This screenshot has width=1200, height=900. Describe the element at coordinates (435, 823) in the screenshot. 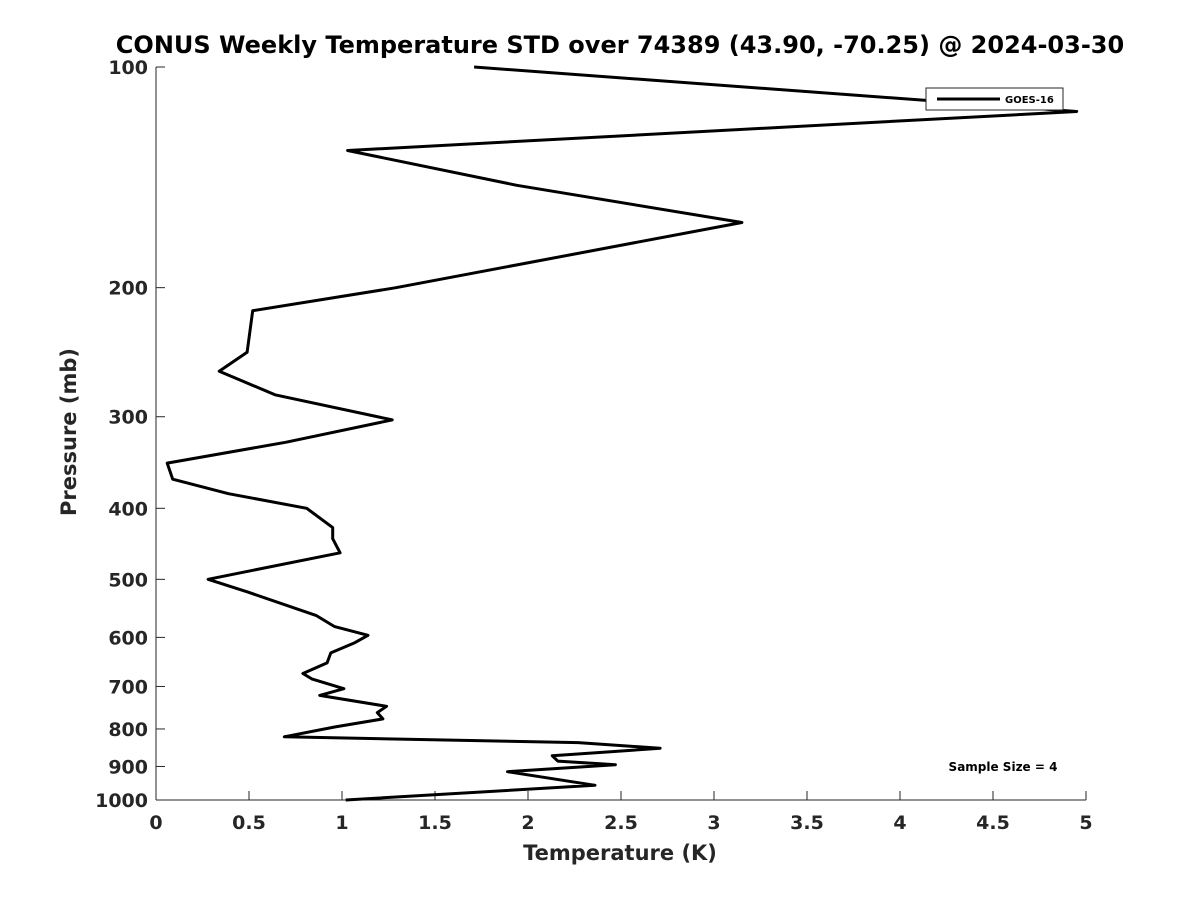

I see `x-tick-label: 1.5` at that location.